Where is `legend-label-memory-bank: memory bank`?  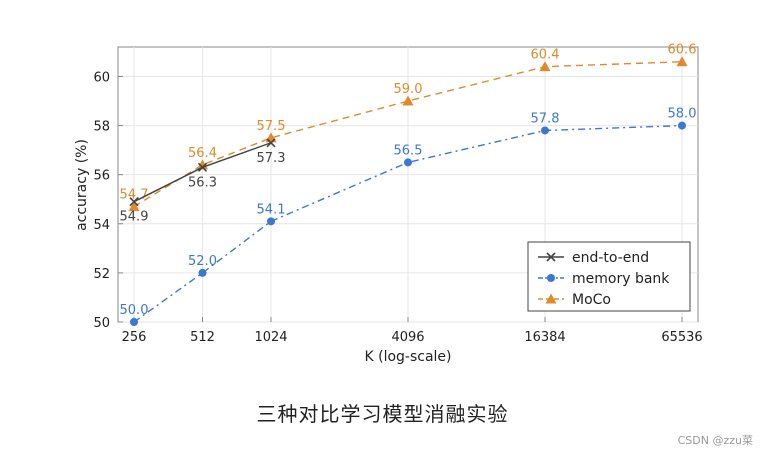
legend-label-memory-bank: memory bank is located at coordinates (621, 279).